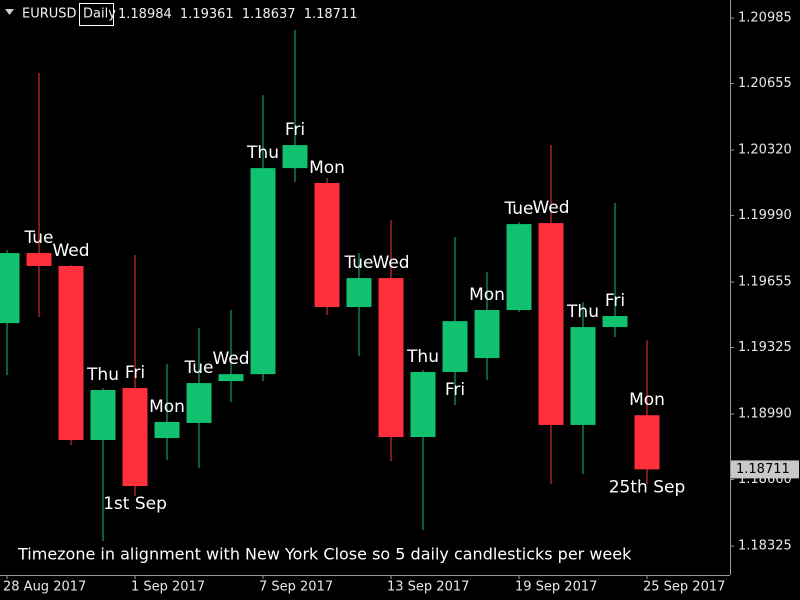 This screenshot has width=800, height=600. Describe the element at coordinates (99, 14) in the screenshot. I see `timeframe: Daily` at that location.